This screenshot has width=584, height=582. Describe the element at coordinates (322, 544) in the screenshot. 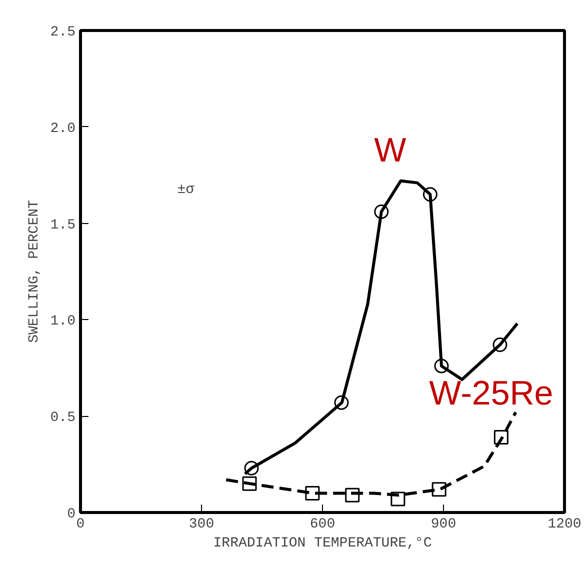

I see `x-axis-title: IRRADIATION TEMPERATURE,°C` at that location.